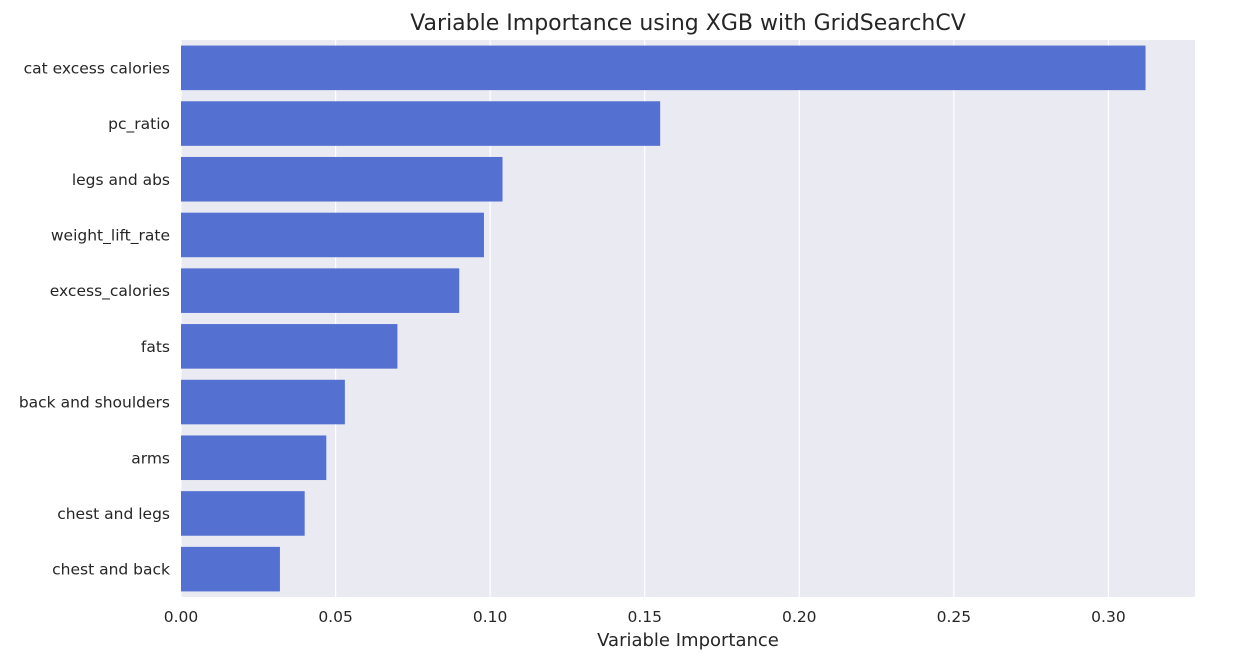  What do you see at coordinates (111, 570) in the screenshot?
I see `y-tick-label: chest and back` at bounding box center [111, 570].